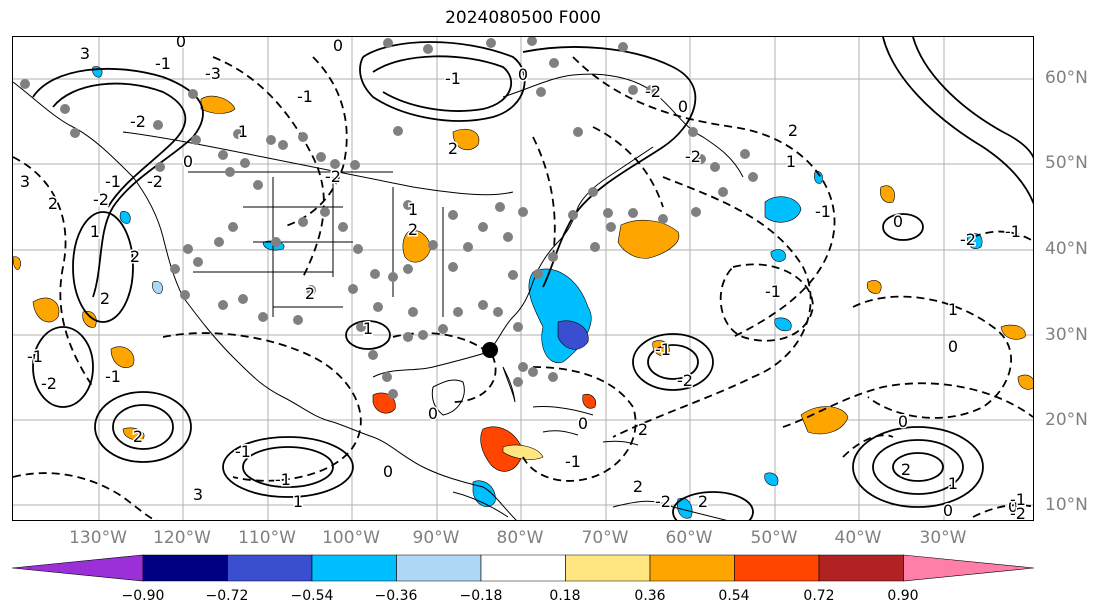 The width and height of the screenshot is (1105, 615). Describe the element at coordinates (213, 73) in the screenshot. I see `contour-label: -3` at that location.